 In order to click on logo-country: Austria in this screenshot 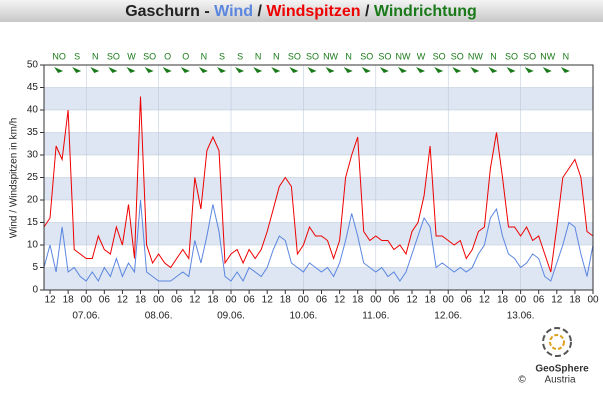, I will do `click(560, 380)`.